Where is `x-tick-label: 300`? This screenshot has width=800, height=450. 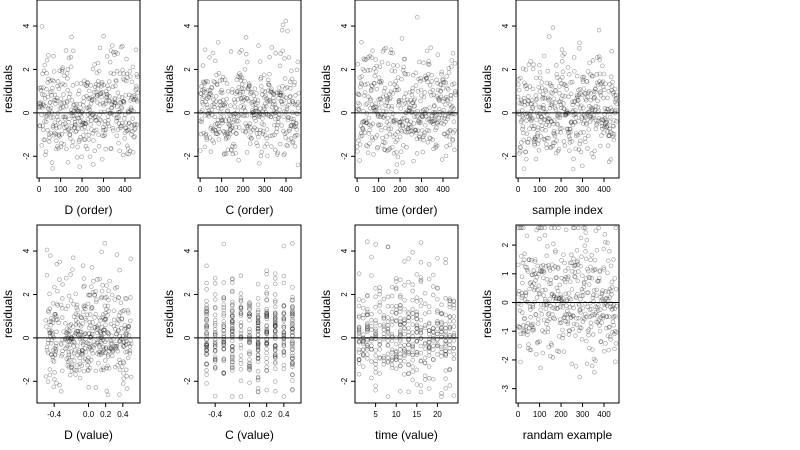
x-tick-label: 300 is located at coordinates (583, 189).